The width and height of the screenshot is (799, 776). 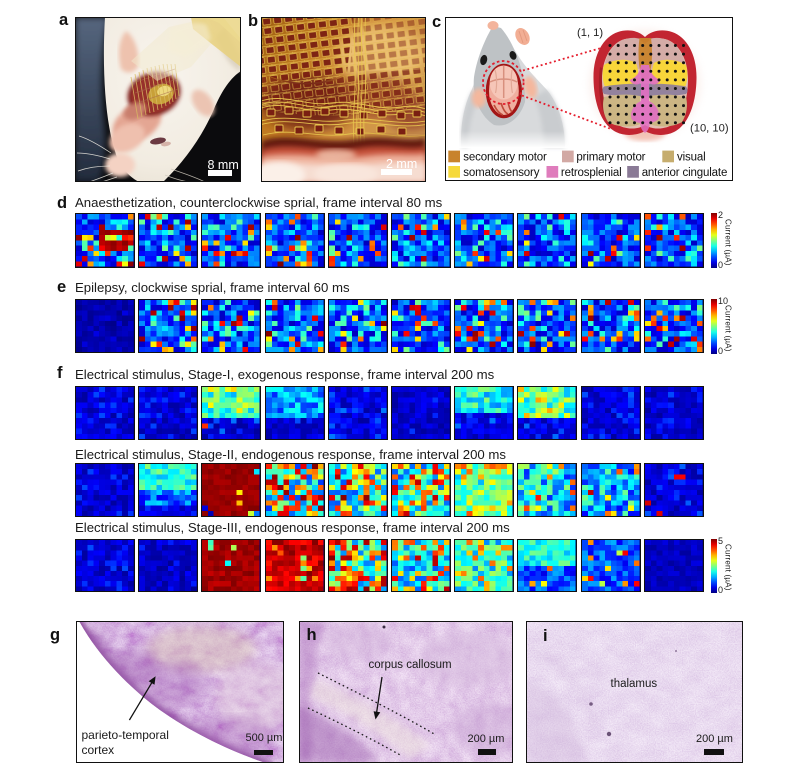 What do you see at coordinates (691, 157) in the screenshot?
I see `svg-text: visual` at bounding box center [691, 157].